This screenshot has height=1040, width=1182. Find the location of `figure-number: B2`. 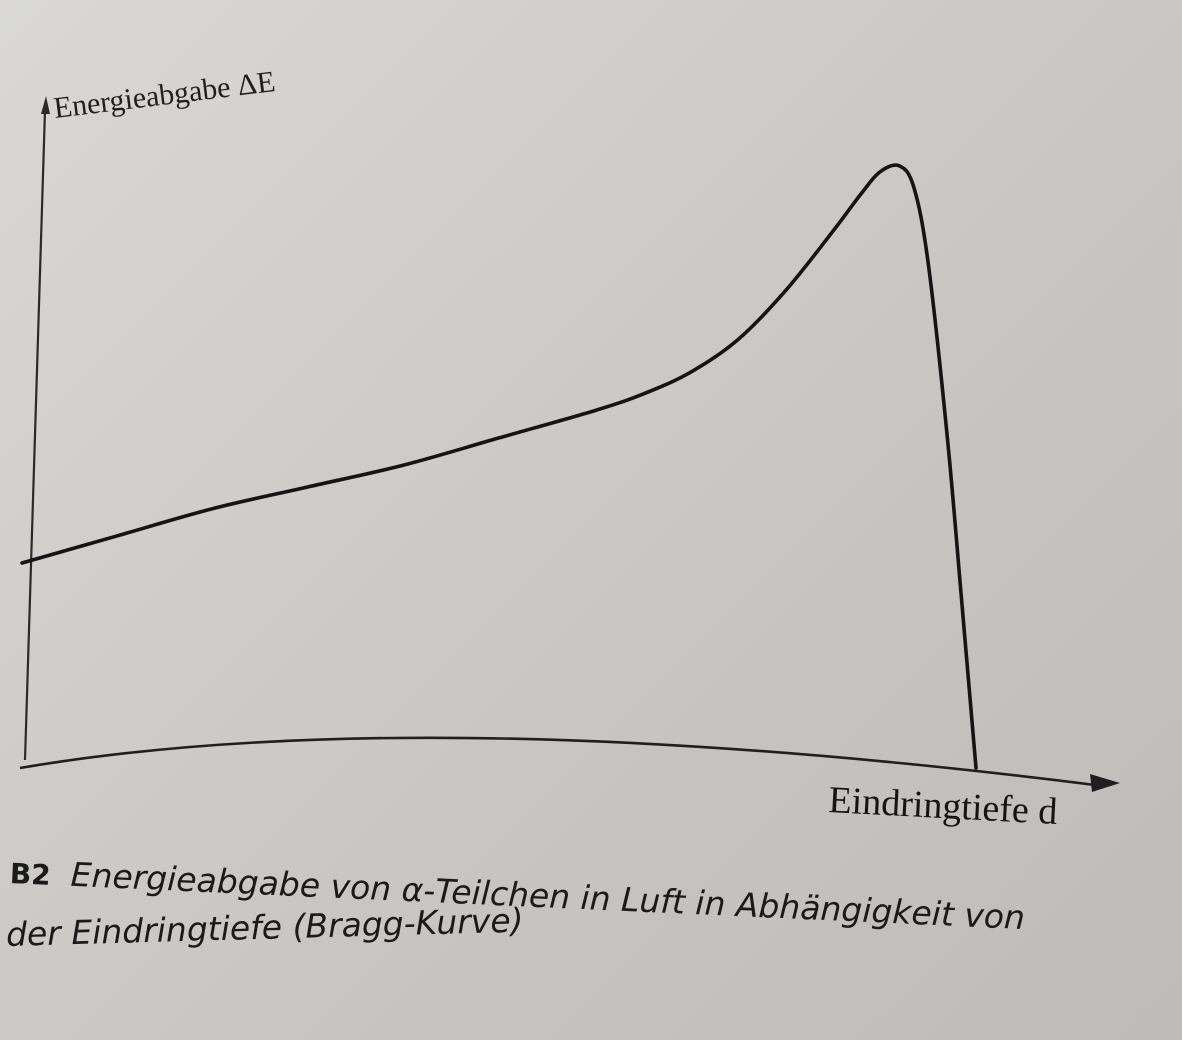

figure-number: B2 is located at coordinates (30, 874).